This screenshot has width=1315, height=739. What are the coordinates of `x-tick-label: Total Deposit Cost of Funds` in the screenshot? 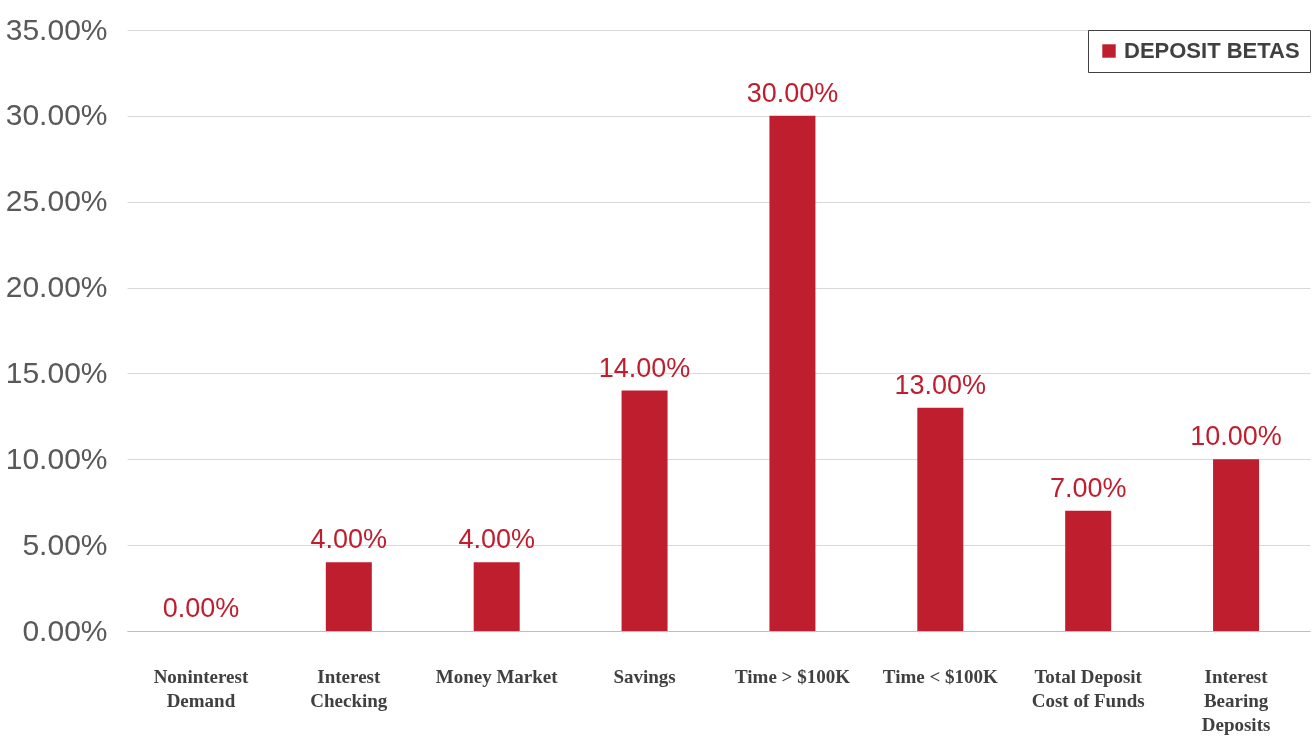 It's located at (1088, 688).